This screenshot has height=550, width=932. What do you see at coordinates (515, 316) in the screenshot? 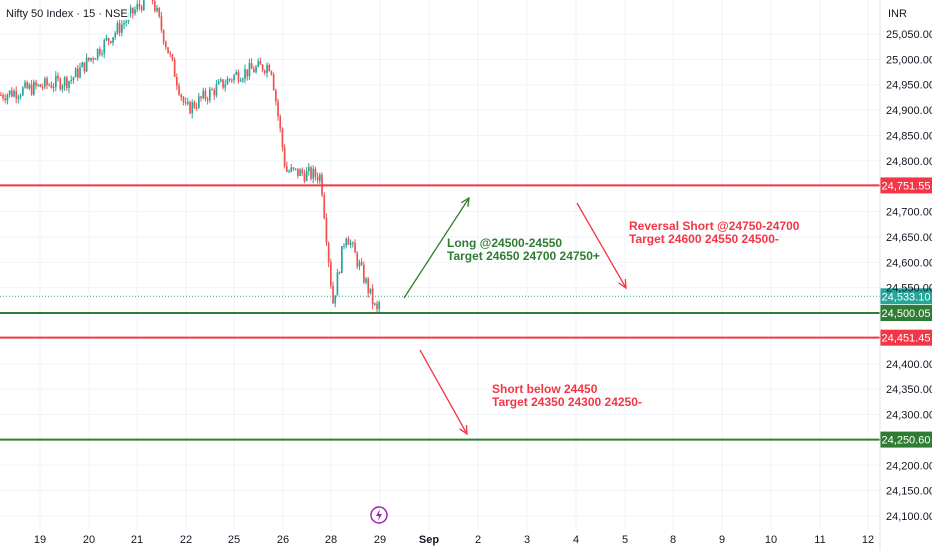
I see `annotation-arrows` at bounding box center [515, 316].